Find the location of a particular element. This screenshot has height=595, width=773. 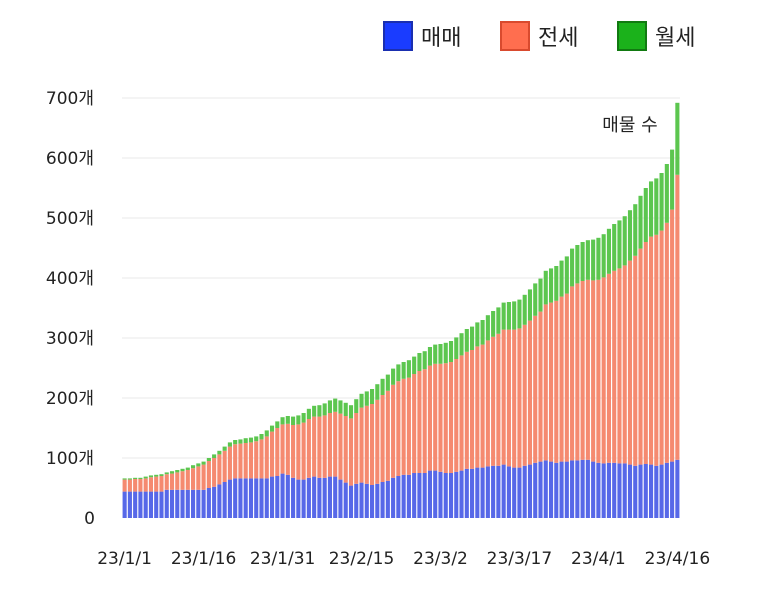

legend-label-1: 전세 is located at coordinates (558, 38).